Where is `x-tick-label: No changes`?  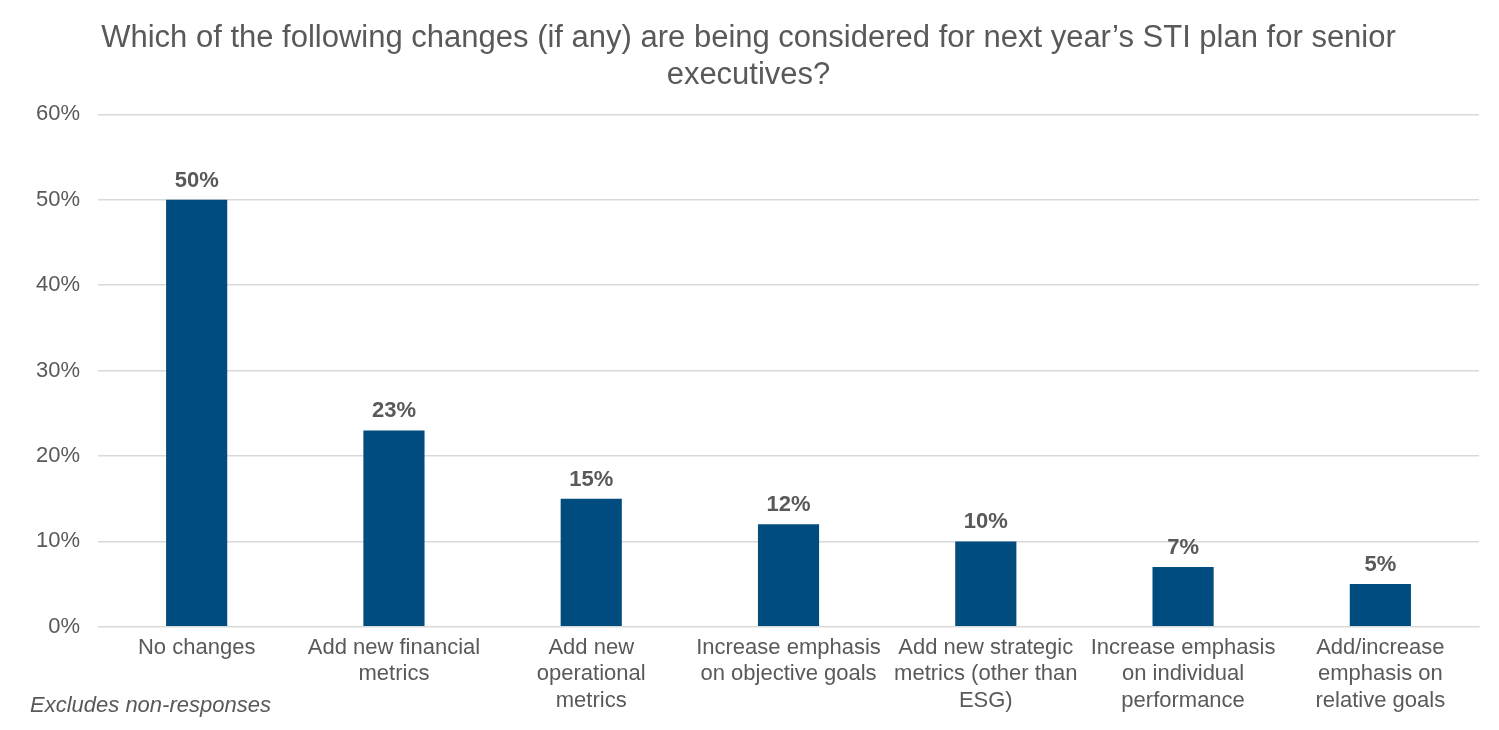 x-tick-label: No changes is located at coordinates (196, 647).